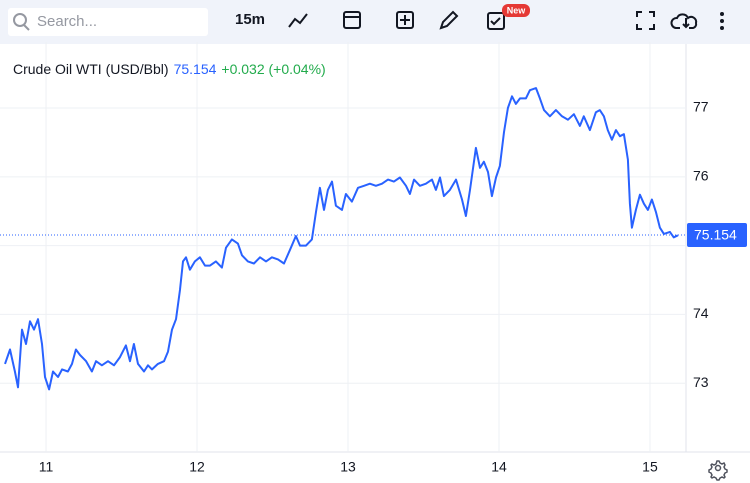 Image resolution: width=750 pixels, height=483 pixels. I want to click on chart-type-button, so click(298, 20).